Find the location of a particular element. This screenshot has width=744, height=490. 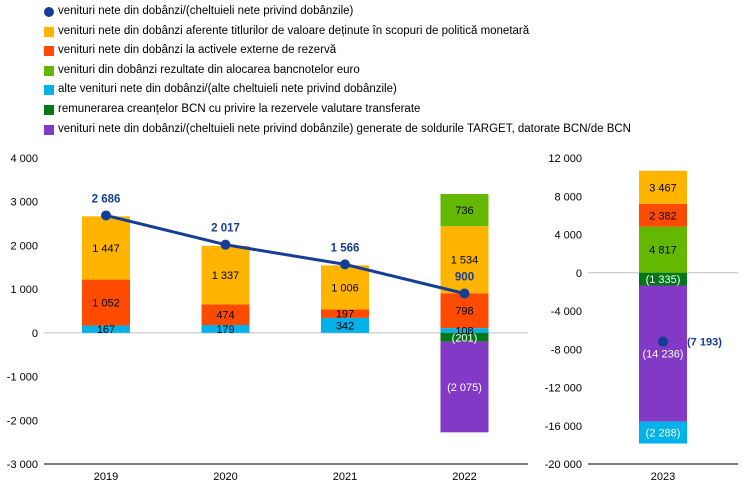

y-tick-label: 1 000 is located at coordinates (24, 290).